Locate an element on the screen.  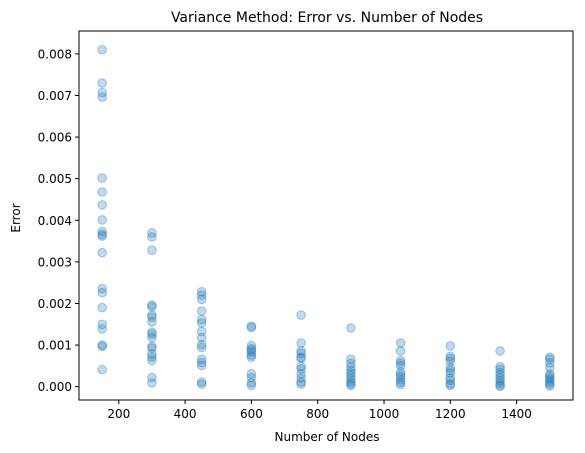
y-tick-label: 0.006 is located at coordinates (55, 138).